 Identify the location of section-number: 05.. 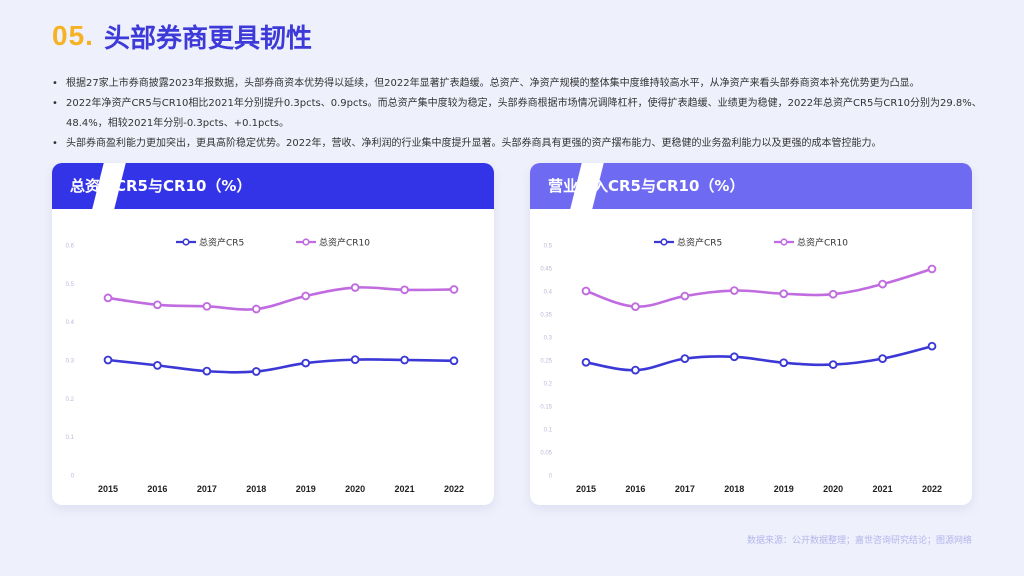
(73, 35).